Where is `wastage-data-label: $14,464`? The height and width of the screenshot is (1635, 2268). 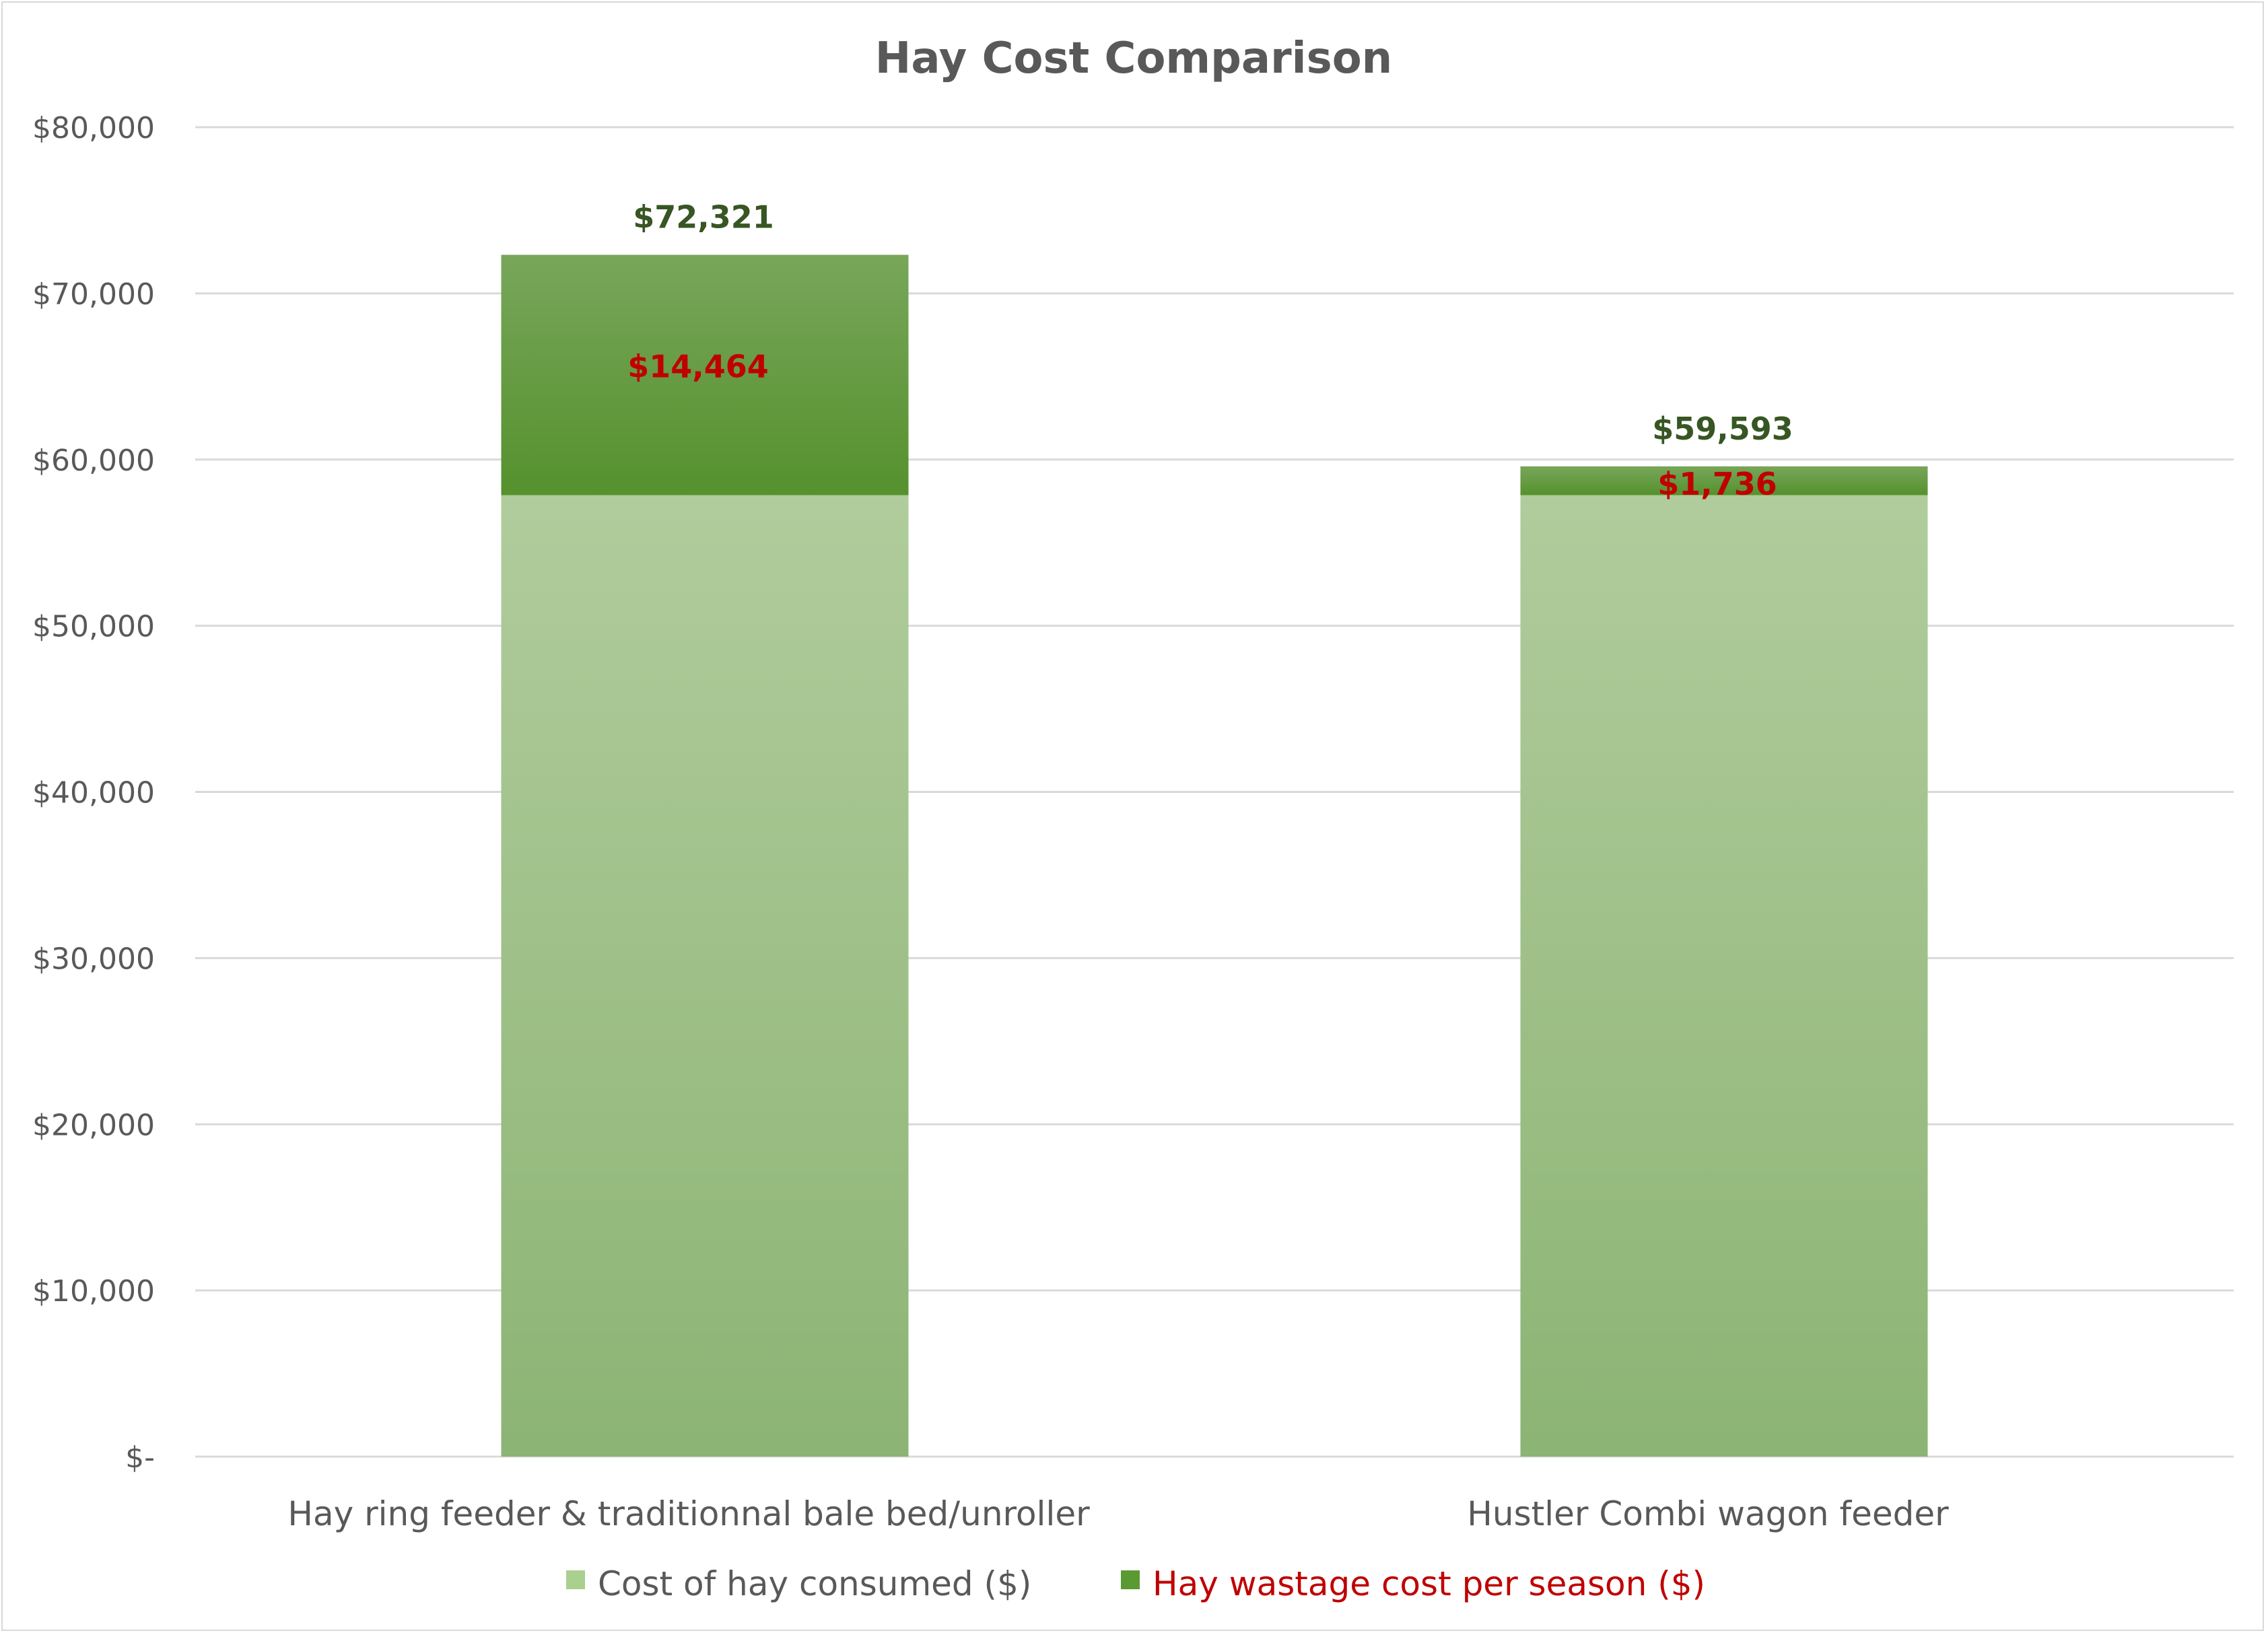
wastage-data-label: $14,464 is located at coordinates (698, 367).